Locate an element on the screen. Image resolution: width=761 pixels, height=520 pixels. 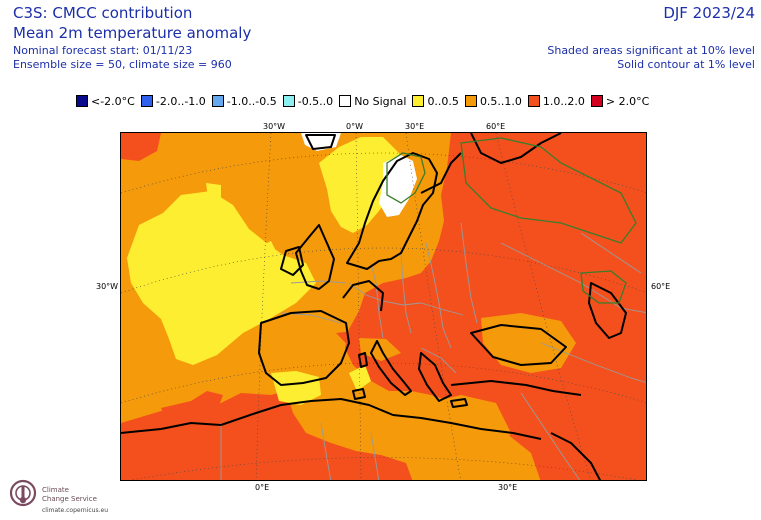
logo-url: climate.copernicus.eu is located at coordinates (75, 510).